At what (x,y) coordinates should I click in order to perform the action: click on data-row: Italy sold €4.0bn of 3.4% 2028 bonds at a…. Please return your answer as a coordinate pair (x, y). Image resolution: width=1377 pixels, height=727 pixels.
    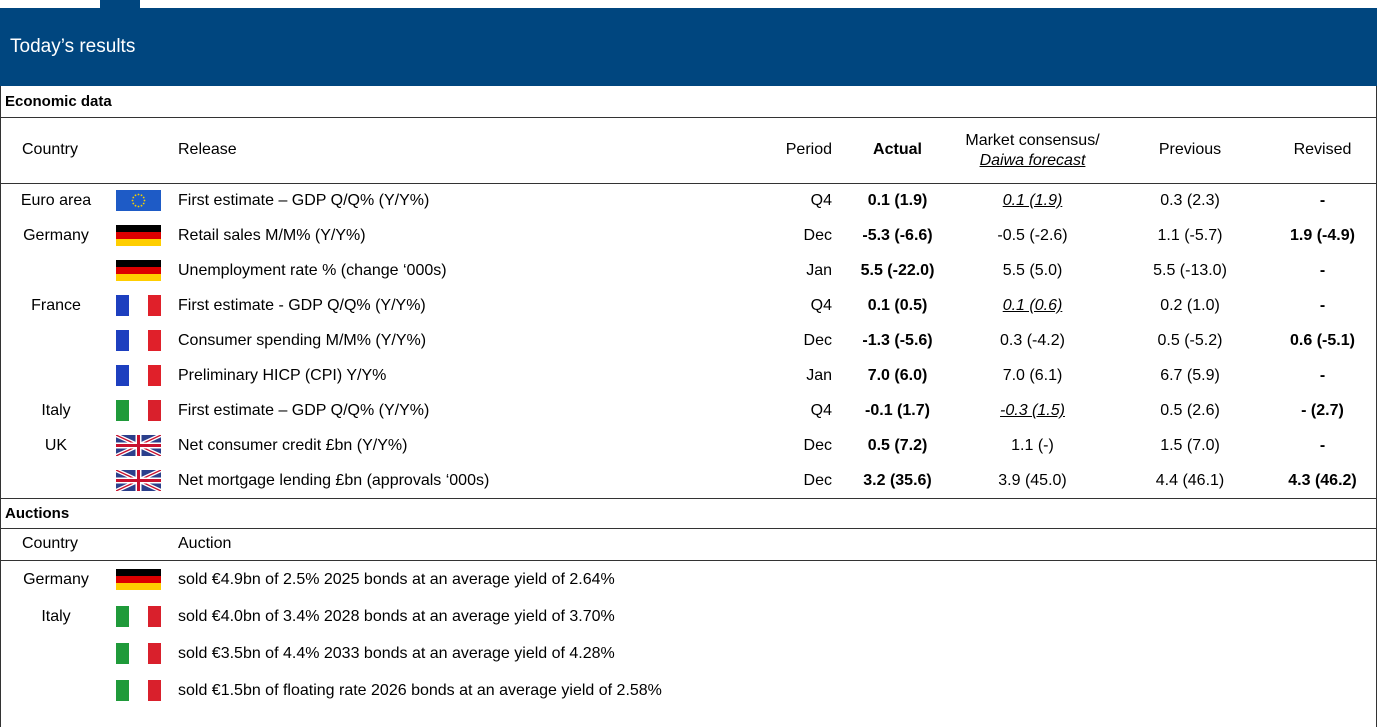
    Looking at the image, I should click on (688, 616).